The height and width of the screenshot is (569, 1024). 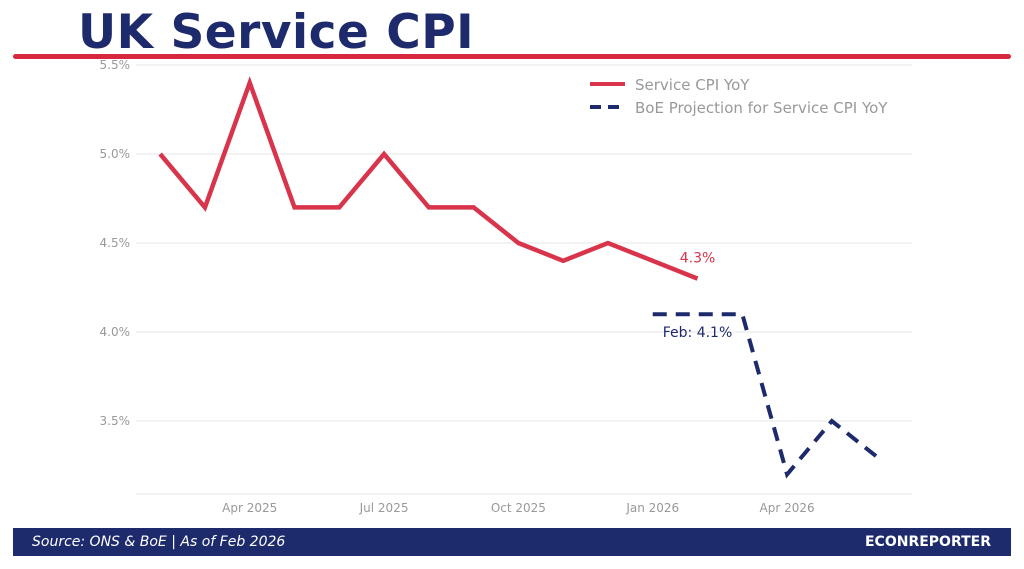 I want to click on x-tick-label: Apr 2025, so click(x=249, y=508).